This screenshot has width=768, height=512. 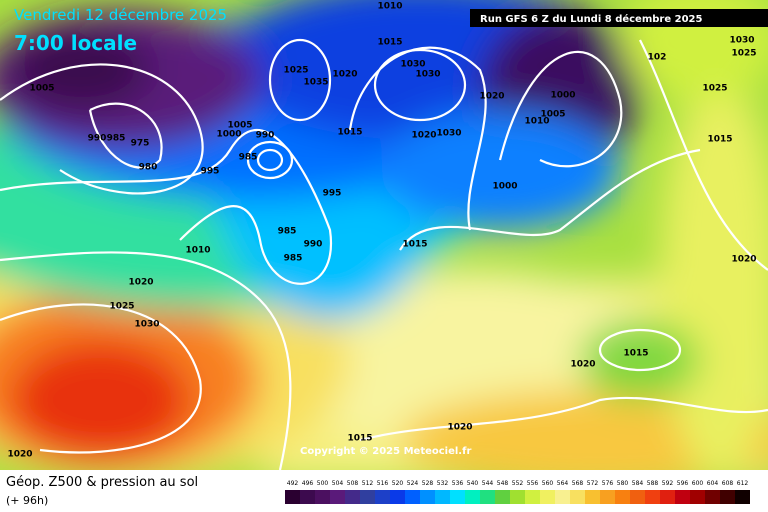 I want to click on map-time: 7:00 locale, so click(x=75, y=43).